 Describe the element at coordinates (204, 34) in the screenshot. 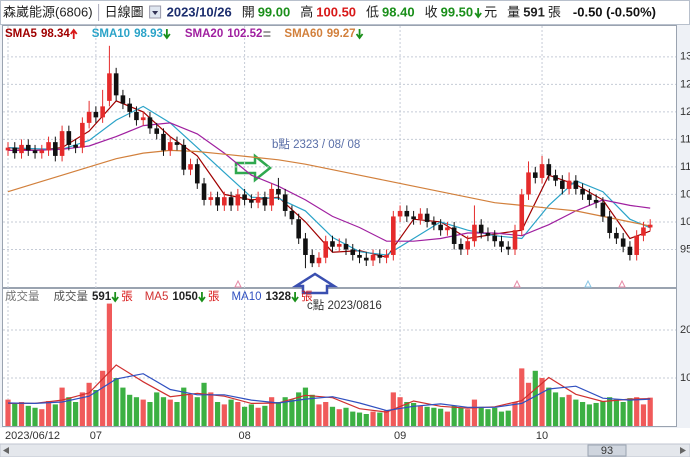

I see `legend-name: SMA20` at that location.